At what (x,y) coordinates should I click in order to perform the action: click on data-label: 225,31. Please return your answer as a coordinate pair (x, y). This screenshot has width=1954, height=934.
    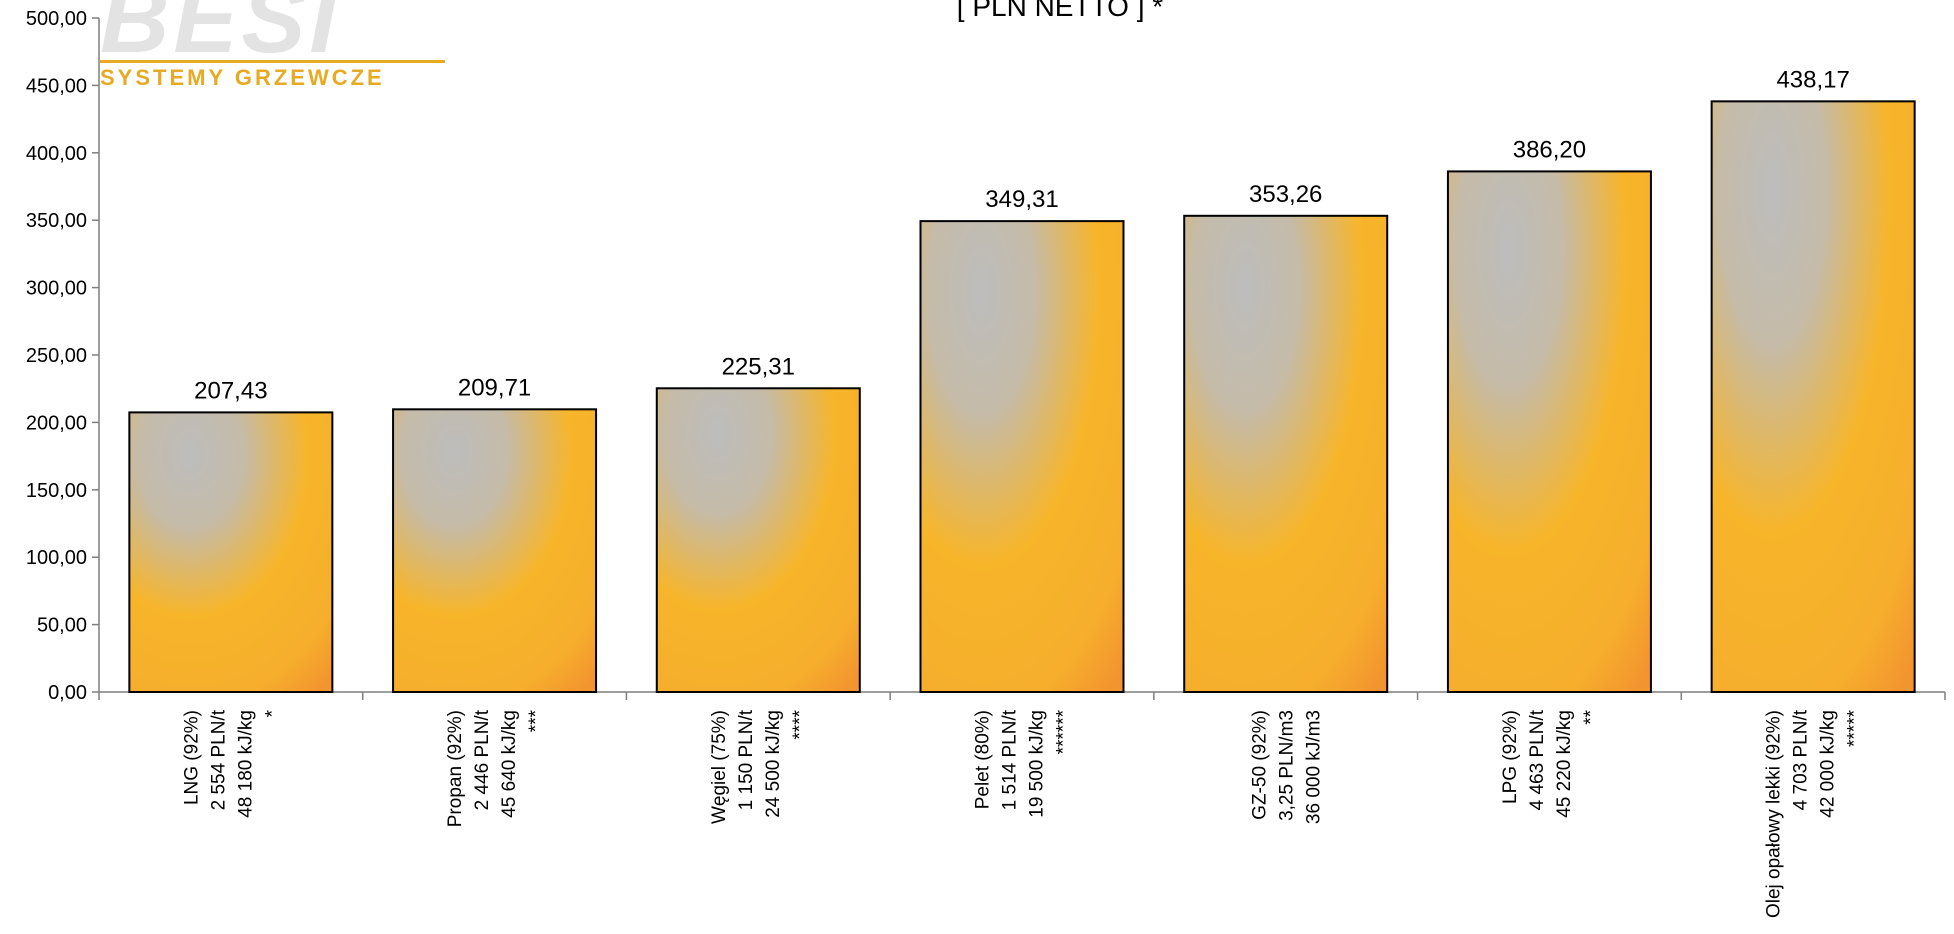
    Looking at the image, I should click on (758, 366).